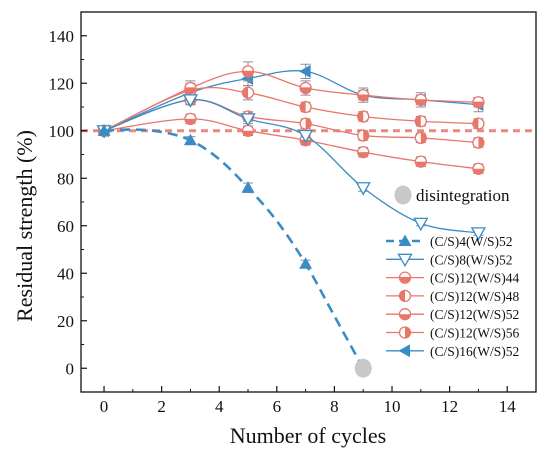 The image size is (550, 457). Describe the element at coordinates (306, 91) in the screenshot. I see `series-2-point-3-fill` at that location.